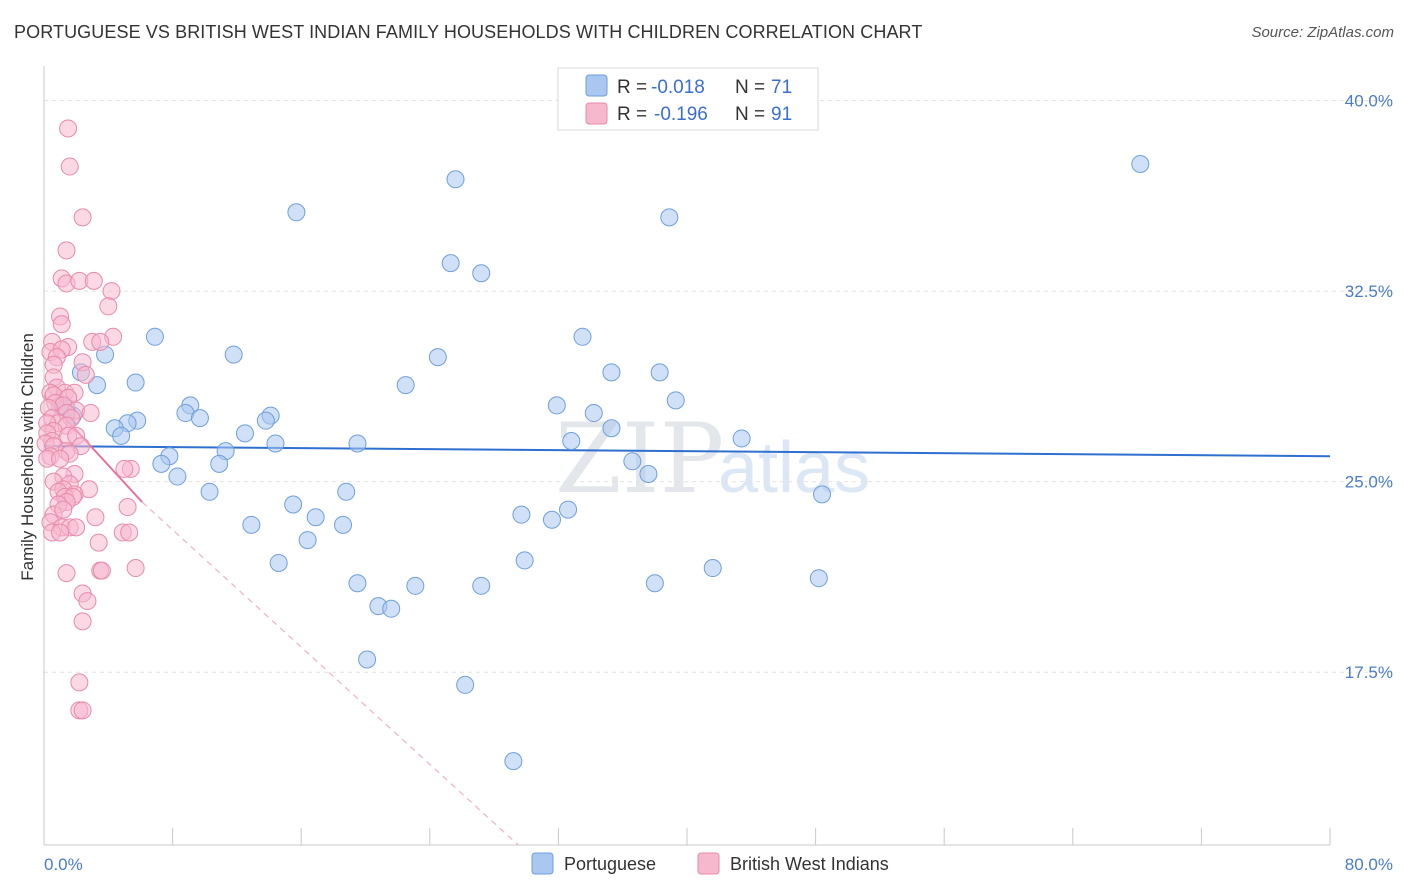 This screenshot has height=892, width=1406. Describe the element at coordinates (750, 114) in the screenshot. I see `legend-n-label-2: N =` at that location.